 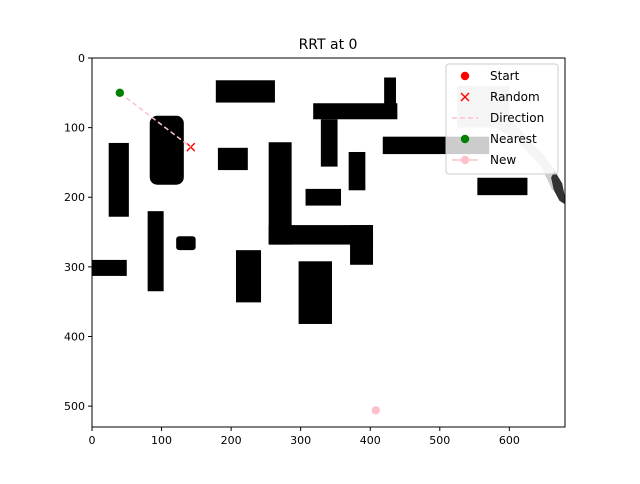 What do you see at coordinates (439, 440) in the screenshot?
I see `x-tick-label-500: 500` at bounding box center [439, 440].